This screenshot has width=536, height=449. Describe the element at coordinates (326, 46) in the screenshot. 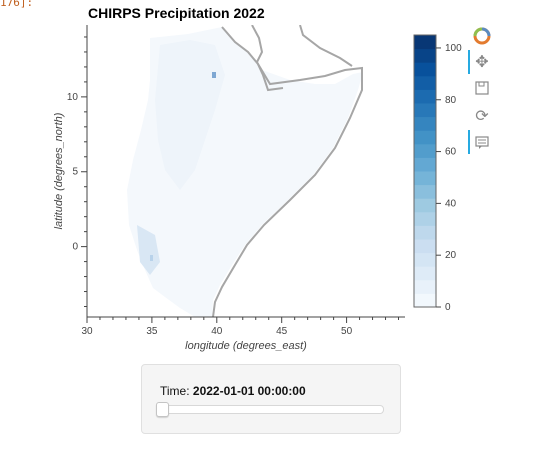

I see `coastline-northeast` at that location.